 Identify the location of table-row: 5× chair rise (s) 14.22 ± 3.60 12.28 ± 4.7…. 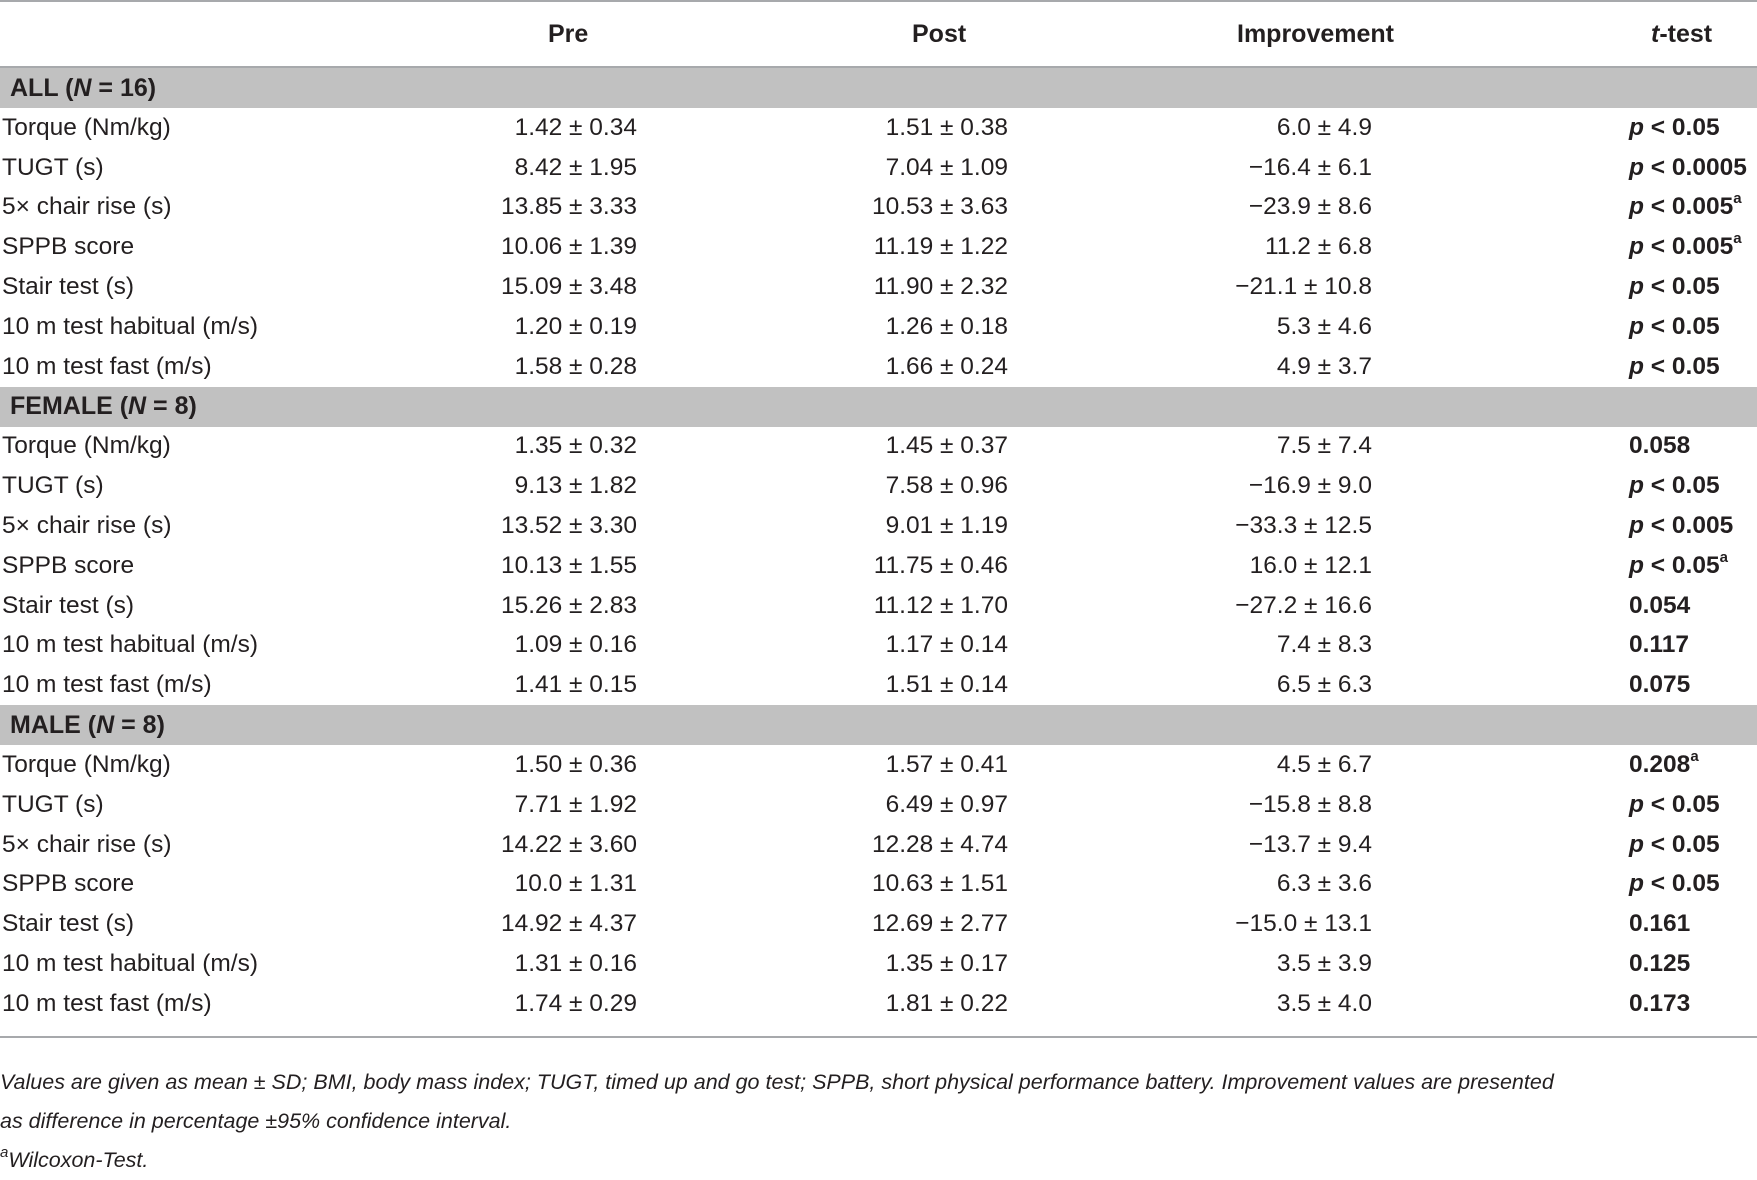
(878, 845).